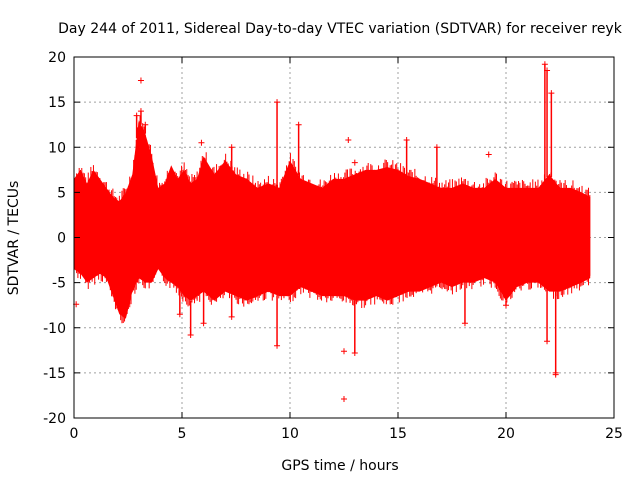  I want to click on x-tick-label: 0, so click(74, 434).